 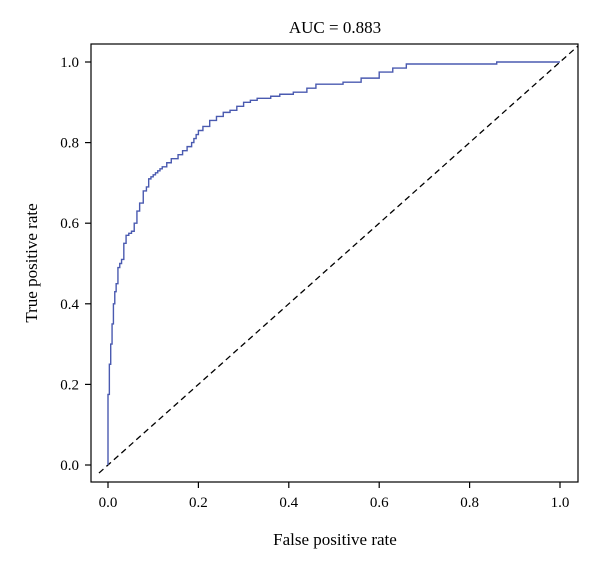 I want to click on x-axis-title: False positive rate, so click(x=335, y=539).